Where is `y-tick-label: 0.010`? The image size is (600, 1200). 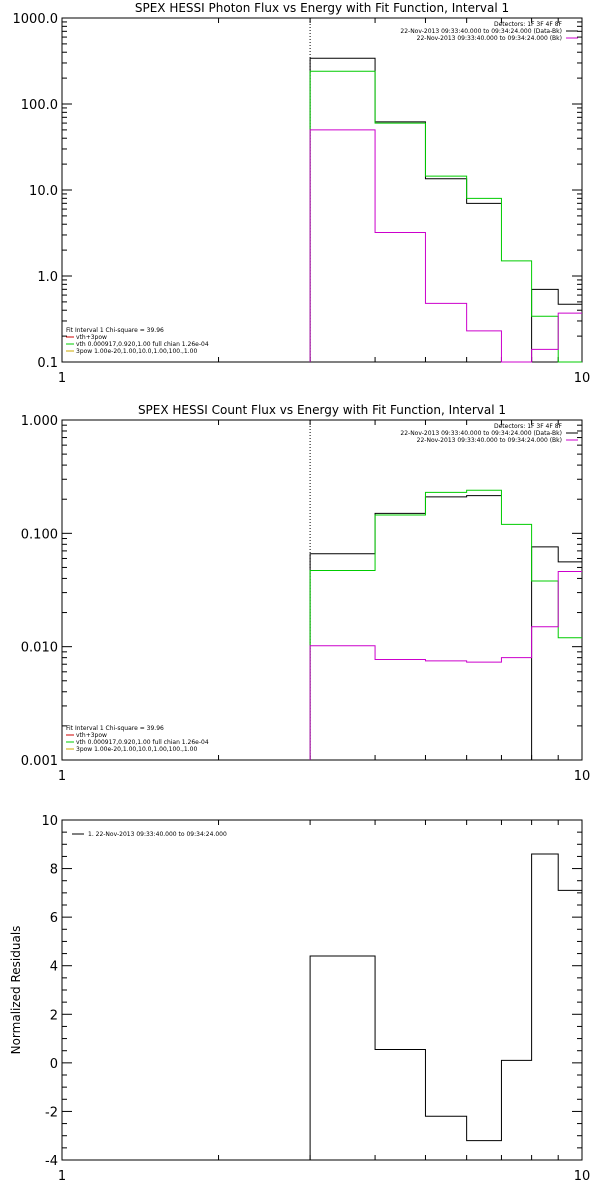
y-tick-label: 0.010 is located at coordinates (39, 648).